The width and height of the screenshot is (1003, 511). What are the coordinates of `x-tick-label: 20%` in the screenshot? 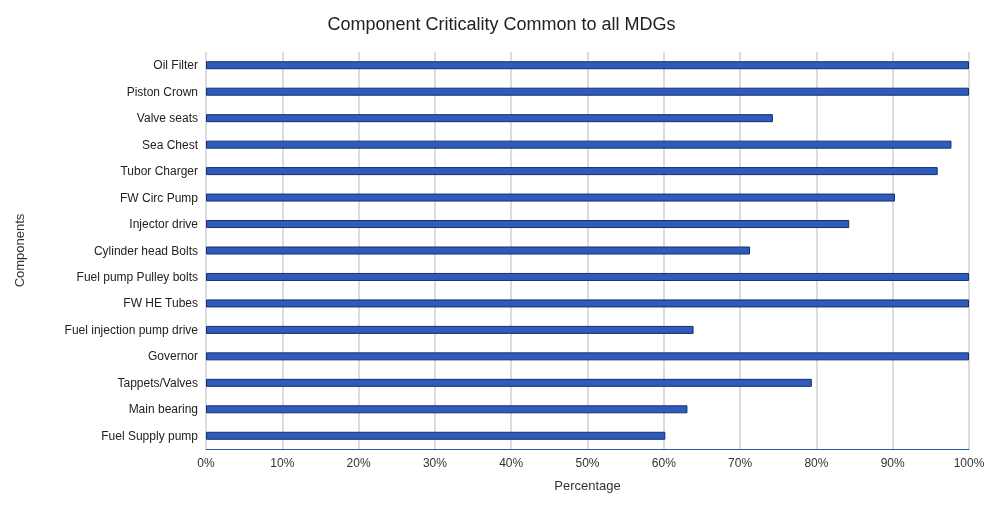 It's located at (358, 463).